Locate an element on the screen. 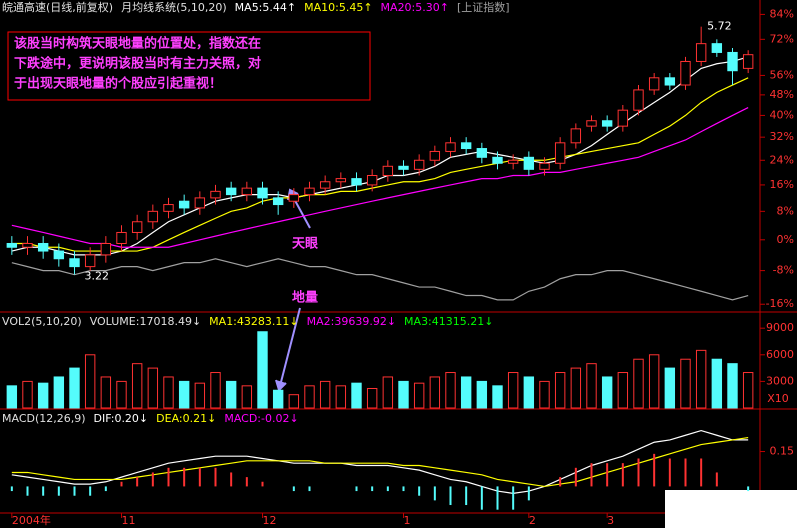  low-volume-label: 地量 is located at coordinates (305, 298).